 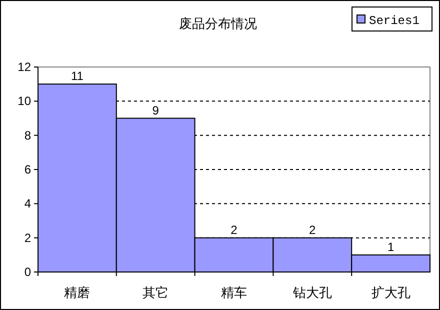 I want to click on x-tick-label: 钻大孔, so click(x=312, y=292).